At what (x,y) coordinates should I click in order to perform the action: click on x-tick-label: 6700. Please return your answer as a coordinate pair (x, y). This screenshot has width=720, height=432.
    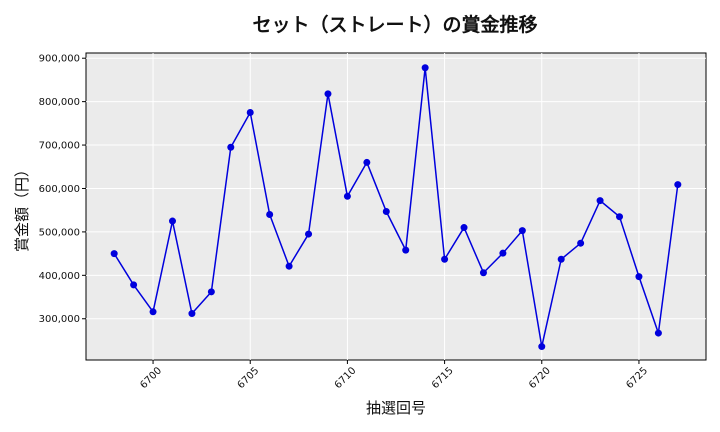
    Looking at the image, I should click on (151, 378).